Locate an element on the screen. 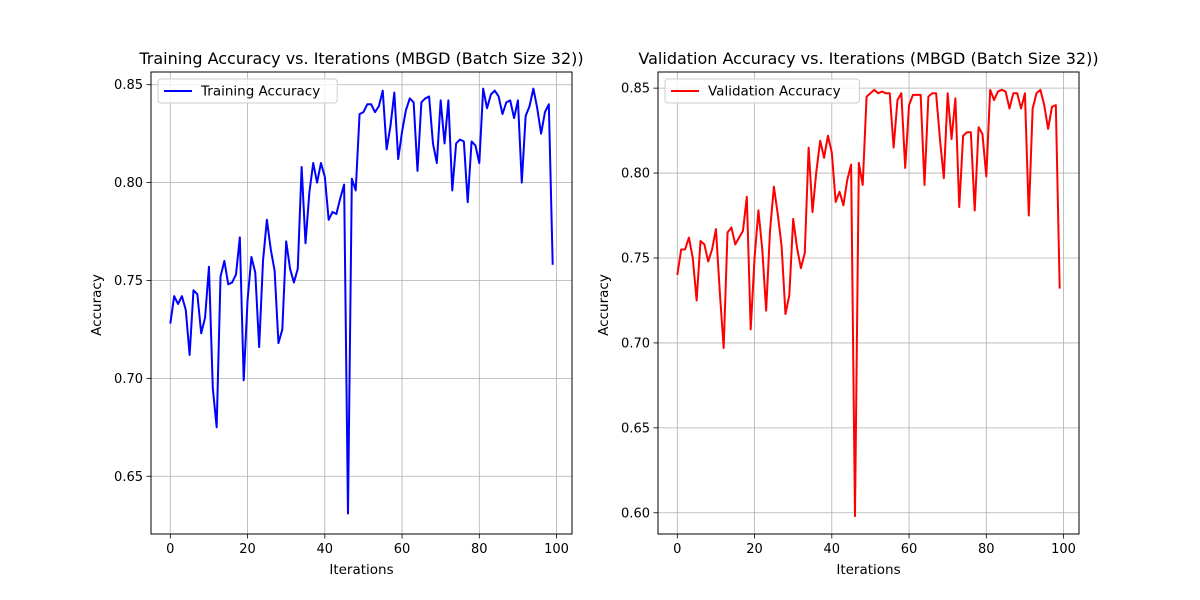  legend-label: Validation Accuracy is located at coordinates (774, 92).